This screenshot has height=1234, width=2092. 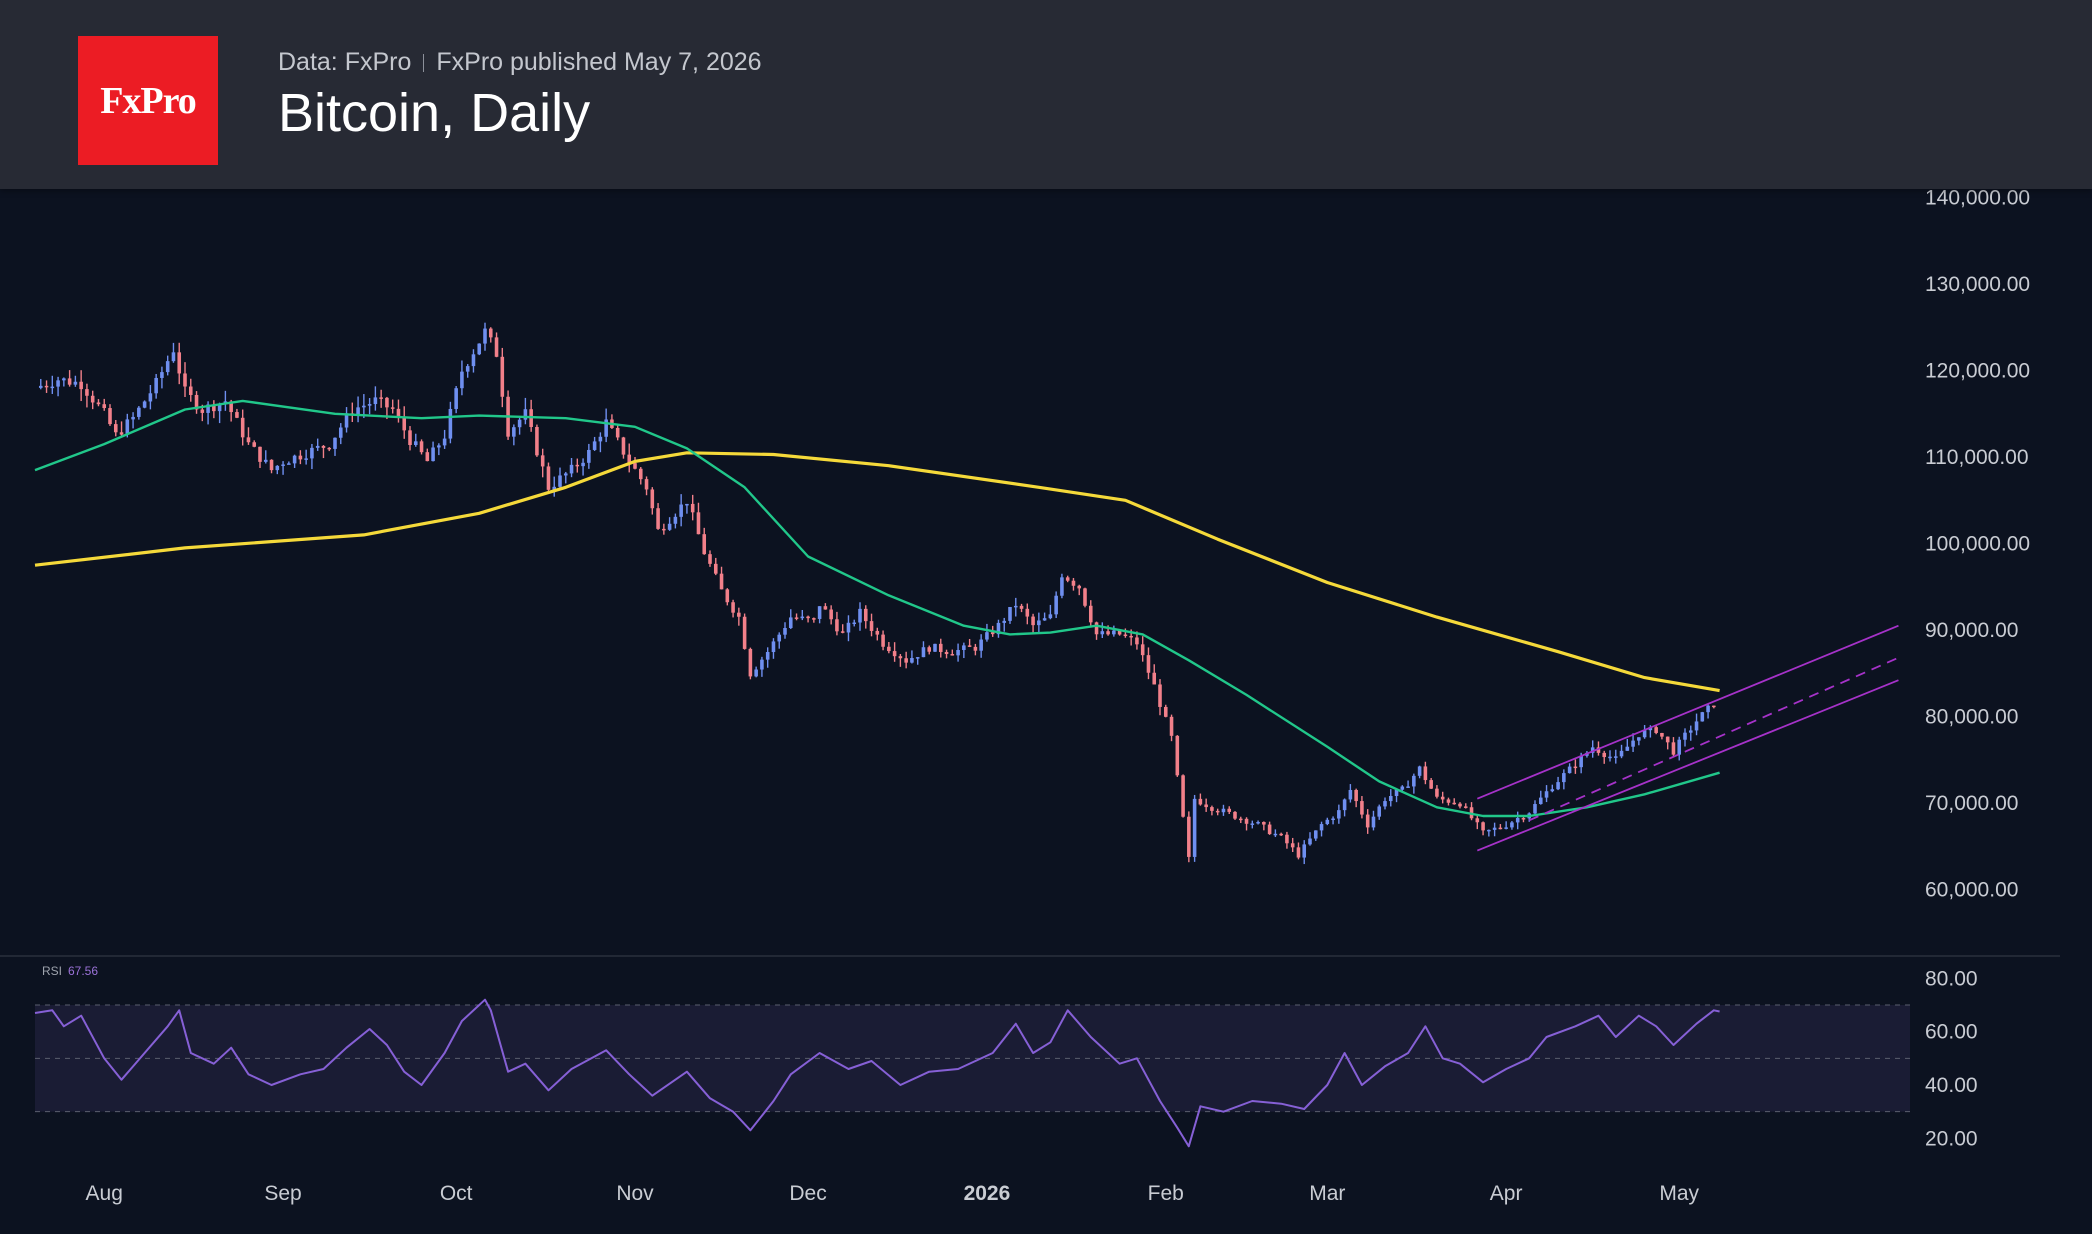 I want to click on y-tick-label: 120,000.00, so click(x=1977, y=371).